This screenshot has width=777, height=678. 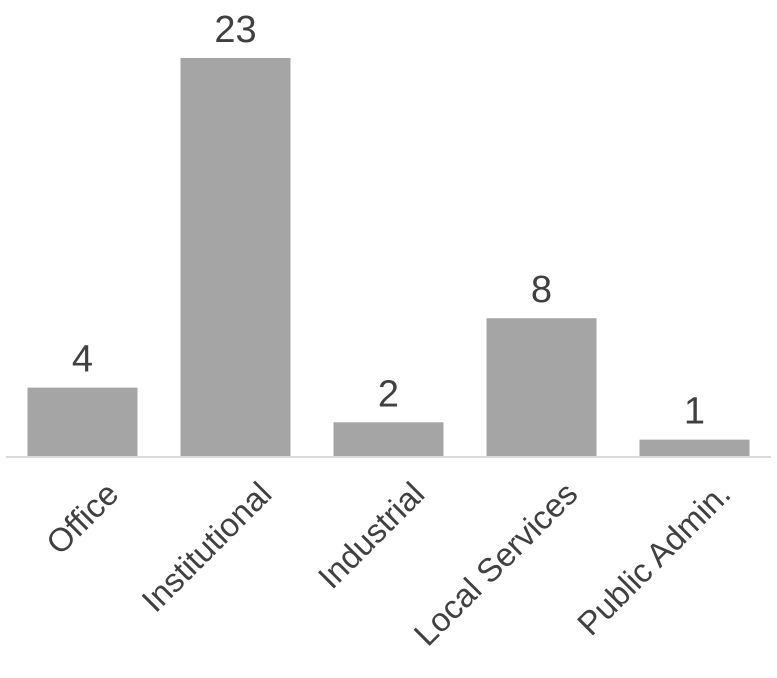 What do you see at coordinates (541, 290) in the screenshot?
I see `data-label: 8` at bounding box center [541, 290].